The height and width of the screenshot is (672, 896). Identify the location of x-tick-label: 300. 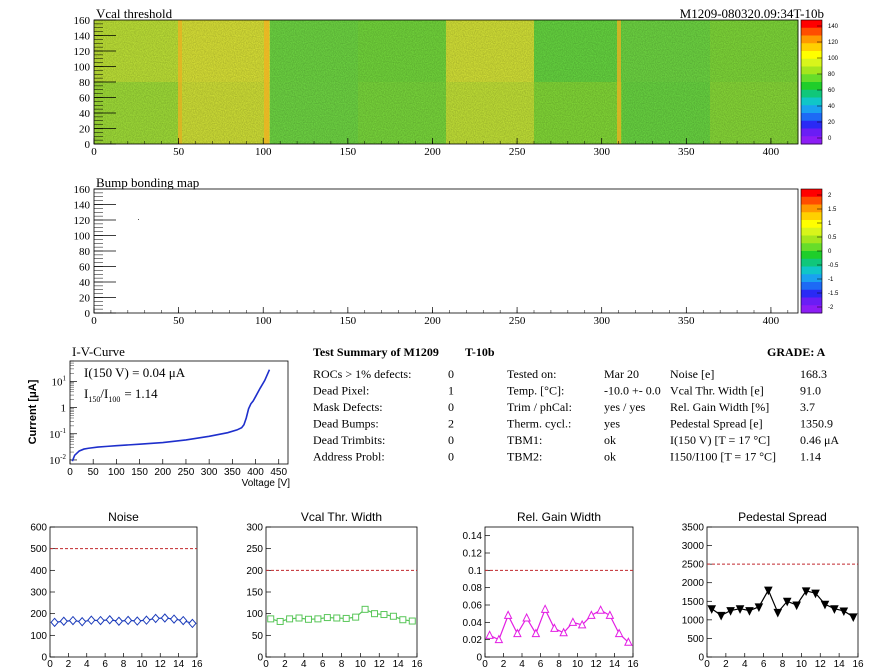
(601, 321).